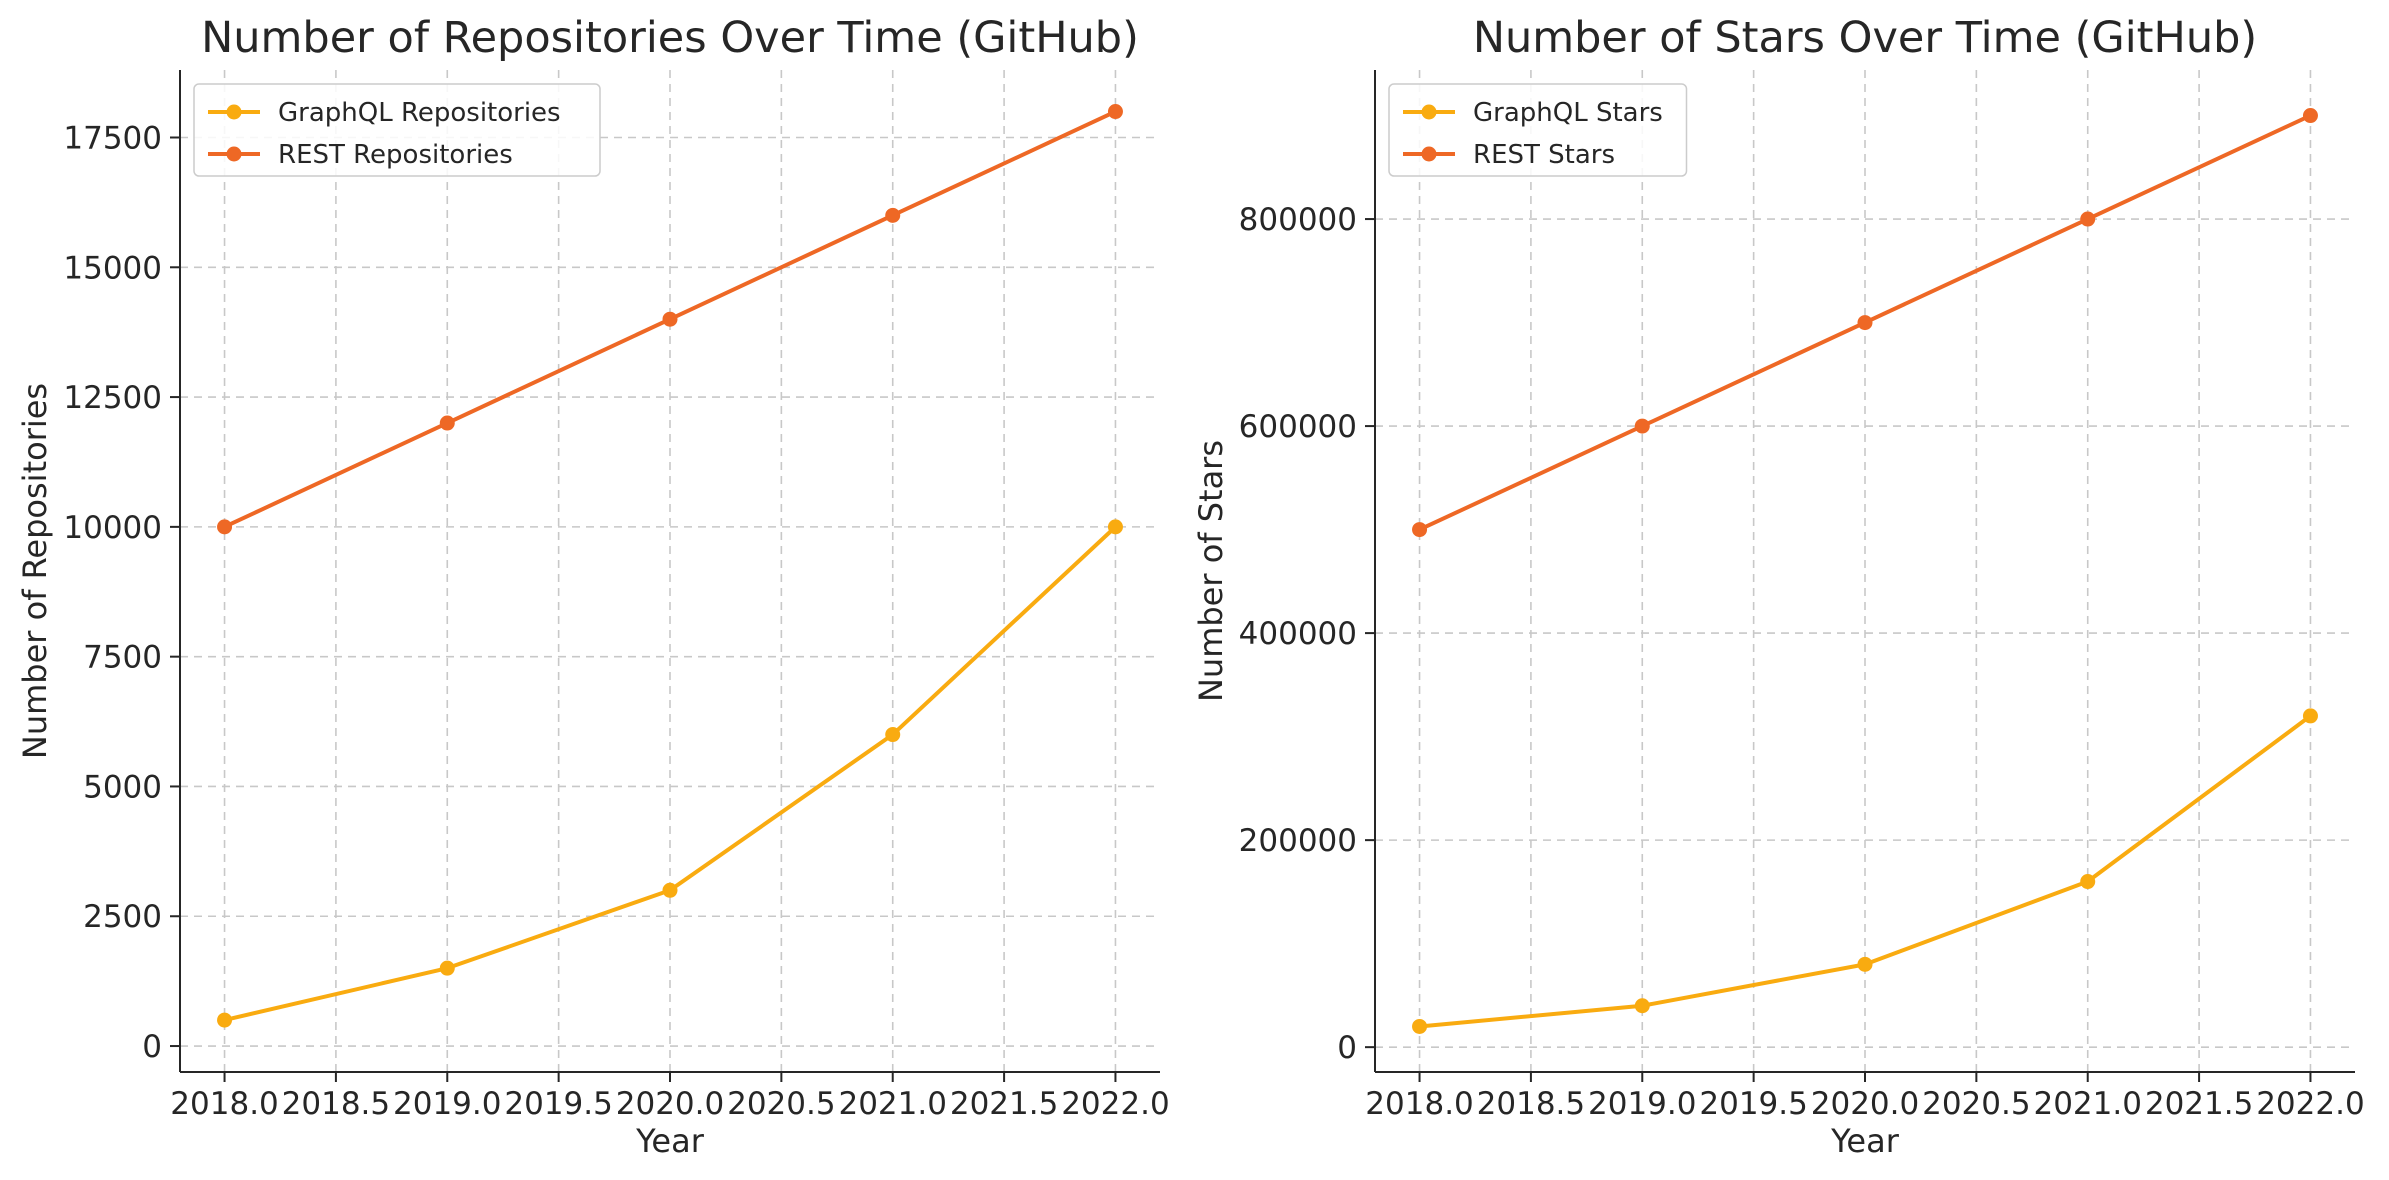 The image size is (2389, 1180). I want to click on repos-x-tick-label: 2020.0, so click(670, 1104).